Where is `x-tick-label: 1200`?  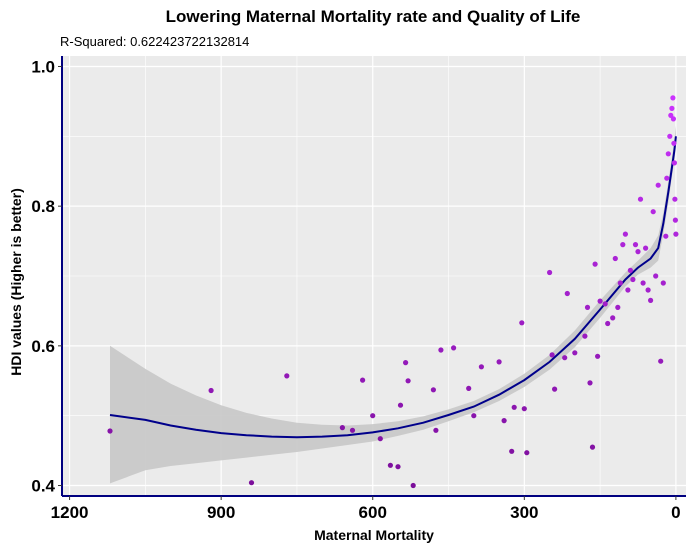 x-tick-label: 1200 is located at coordinates (70, 512).